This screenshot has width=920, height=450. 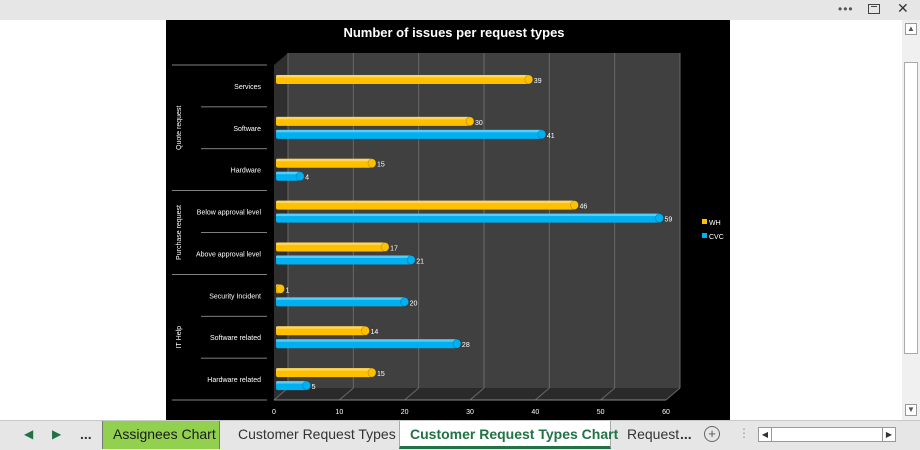 I want to click on data-label: 30, so click(x=479, y=123).